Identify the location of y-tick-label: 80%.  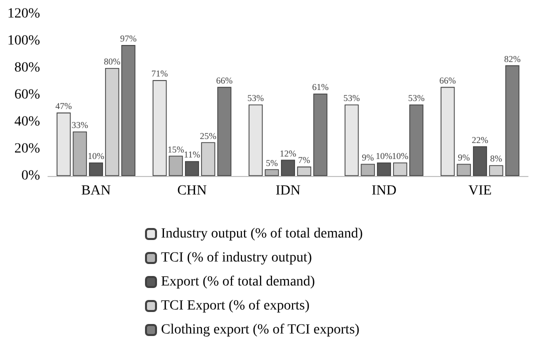
(27, 68).